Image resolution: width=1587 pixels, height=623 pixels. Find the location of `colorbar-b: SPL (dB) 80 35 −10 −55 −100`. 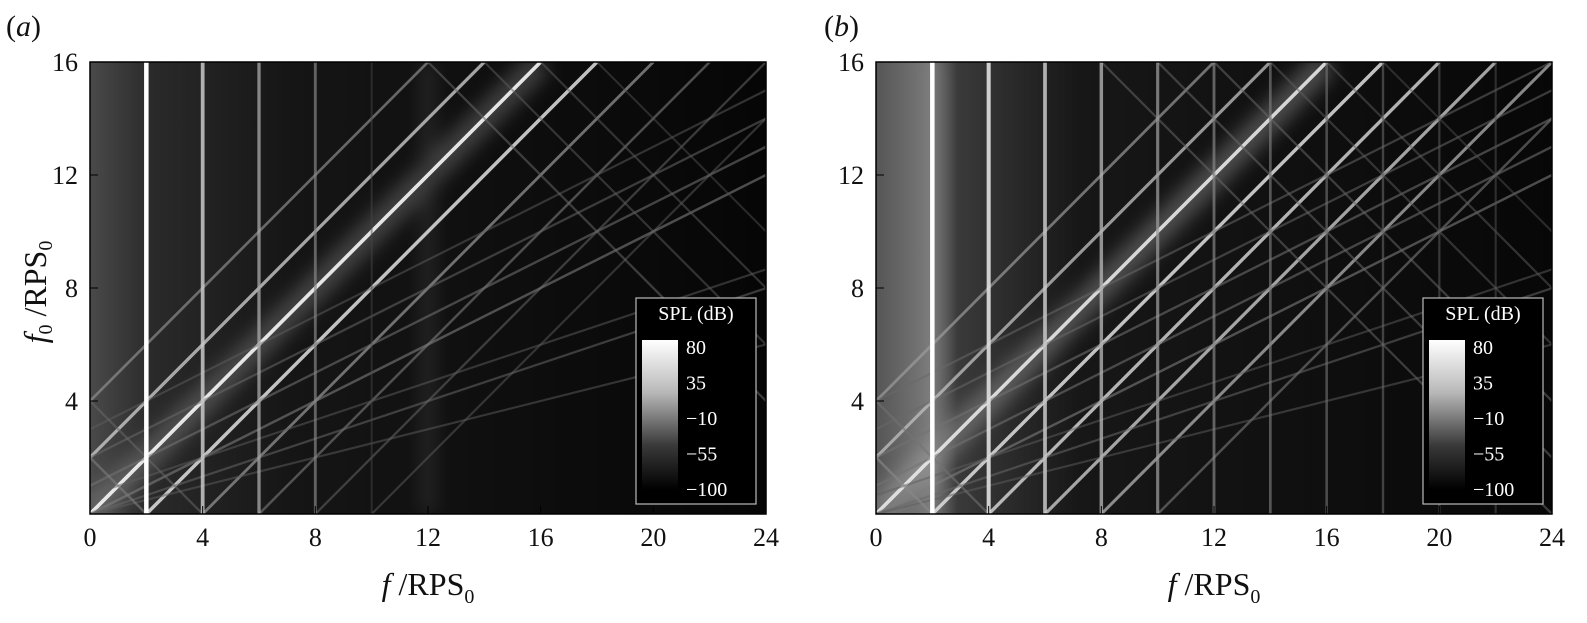

colorbar-b: SPL (dB) 80 35 −10 −55 −100 is located at coordinates (1483, 401).